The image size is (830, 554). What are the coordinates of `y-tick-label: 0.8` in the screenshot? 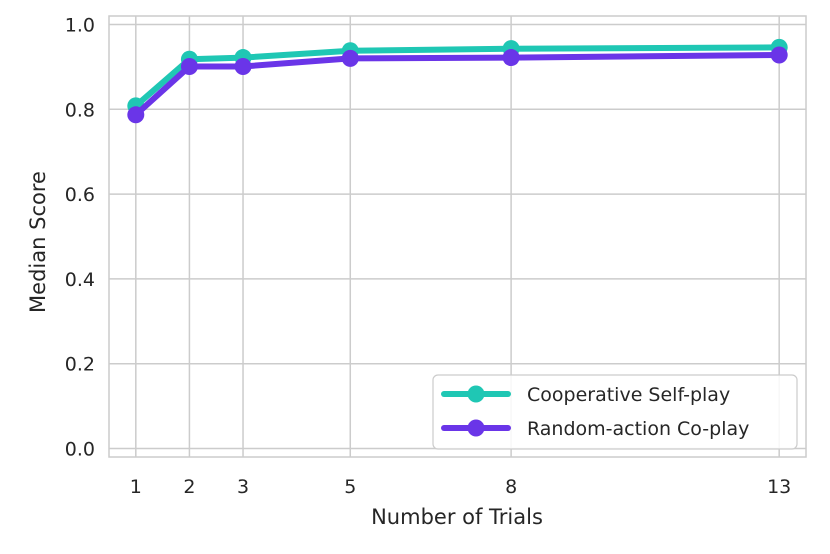 It's located at (80, 110).